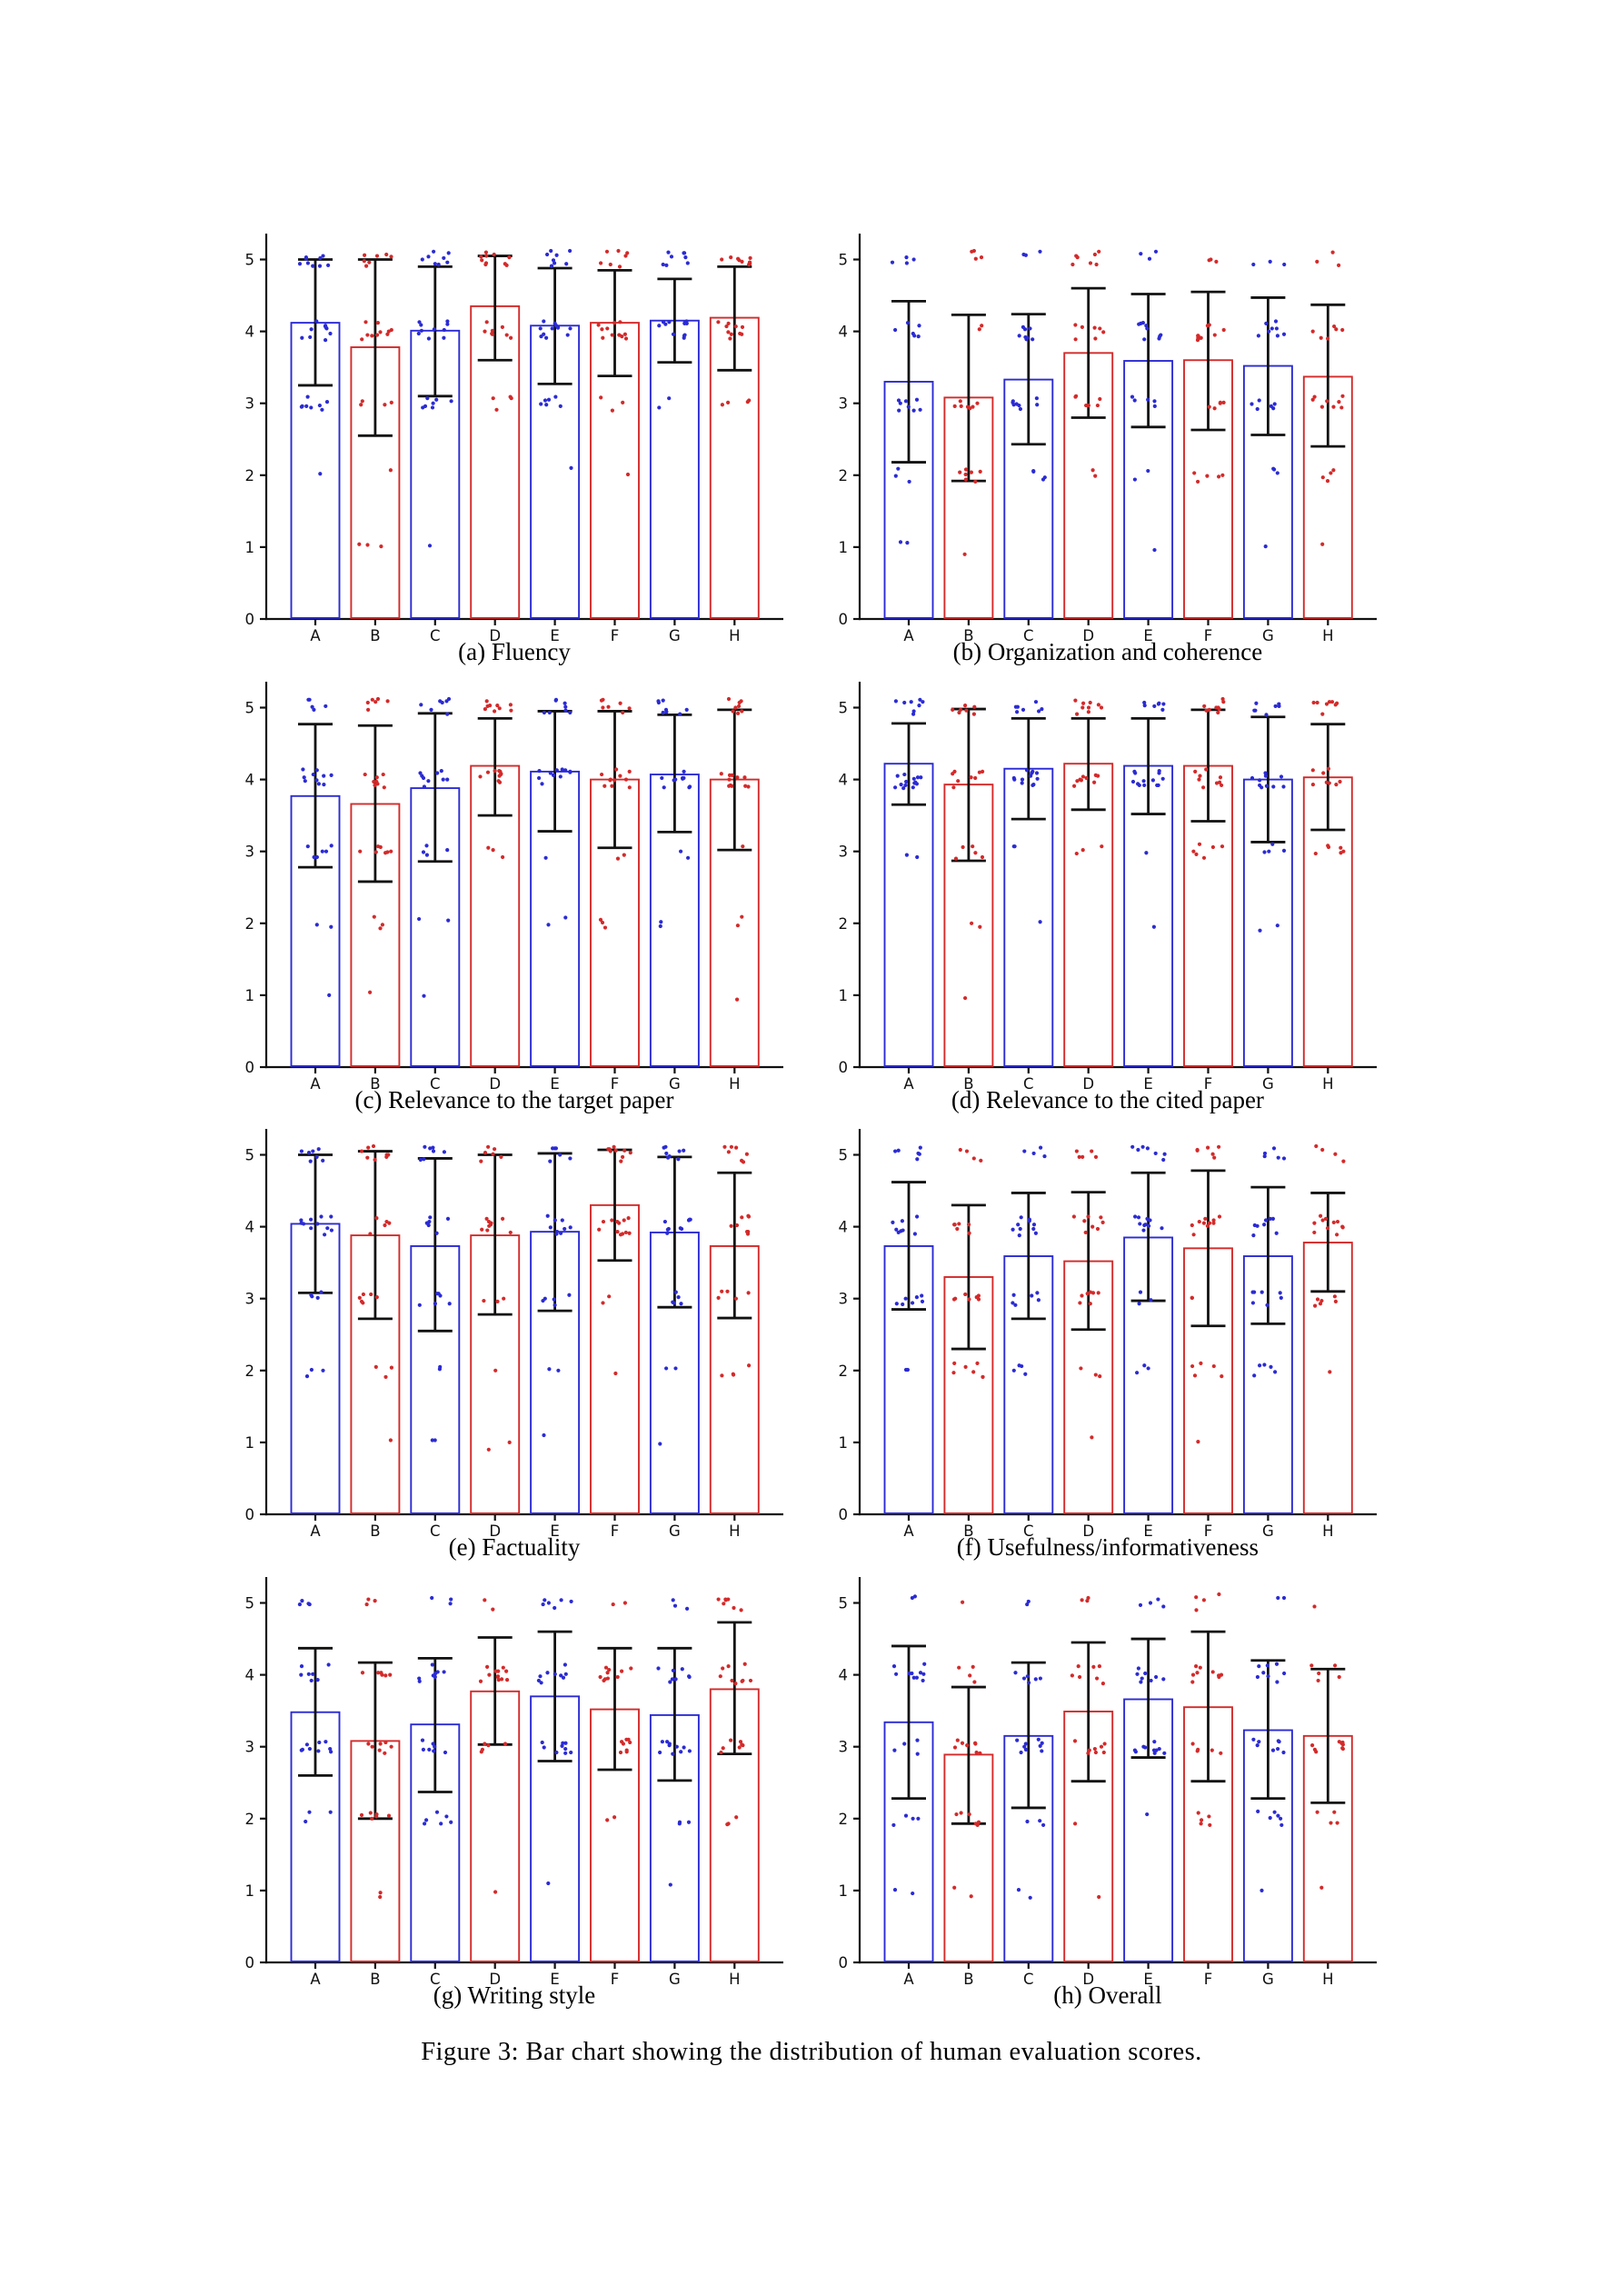 This screenshot has height=2296, width=1623. What do you see at coordinates (843, 1155) in the screenshot?
I see `y-tick-label: 5` at bounding box center [843, 1155].